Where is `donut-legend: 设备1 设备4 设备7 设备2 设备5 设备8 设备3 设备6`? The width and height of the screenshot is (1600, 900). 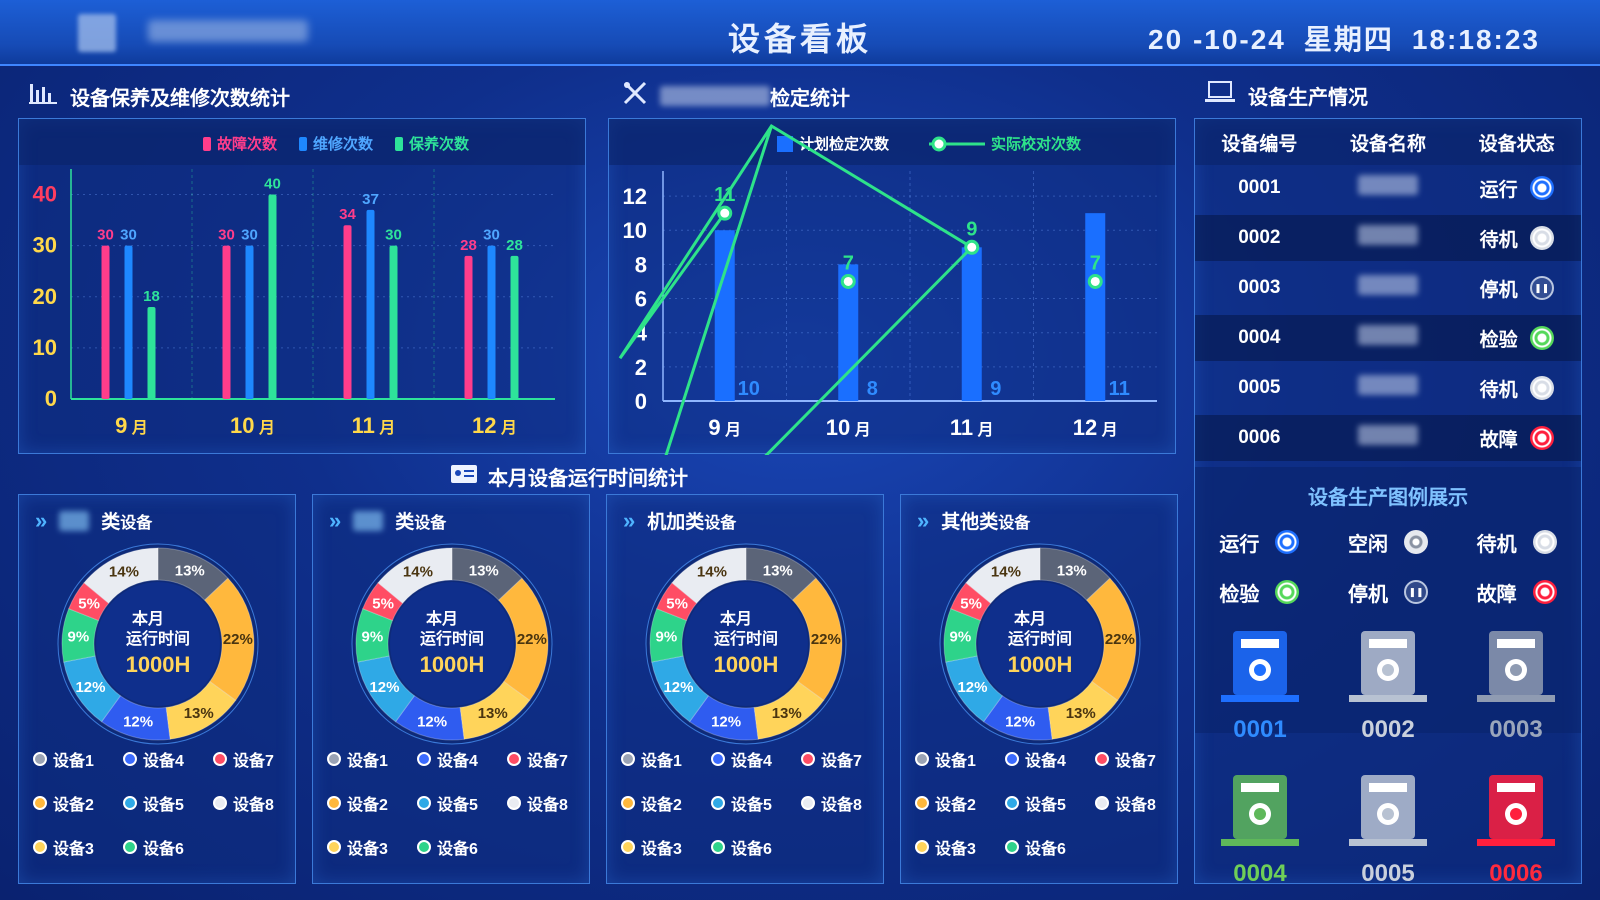 donut-legend: 设备1 设备4 设备7 设备2 设备5 设备8 设备3 设备6 is located at coordinates (168, 803).